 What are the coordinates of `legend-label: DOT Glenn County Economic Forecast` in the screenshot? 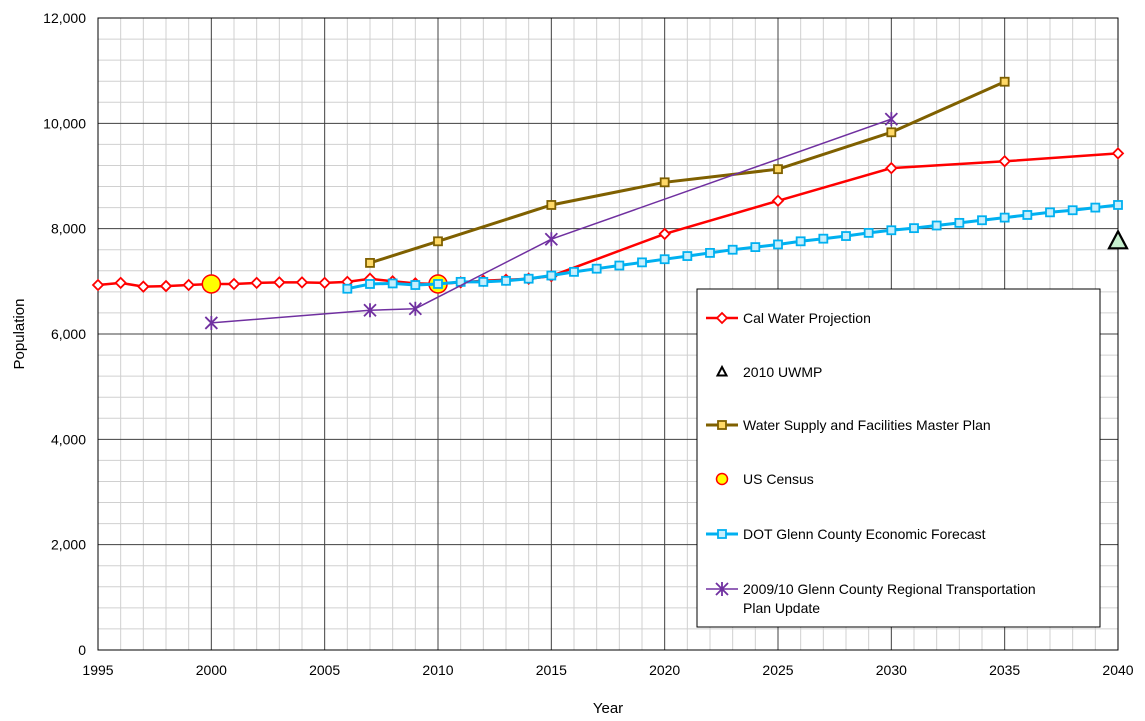 It's located at (864, 534).